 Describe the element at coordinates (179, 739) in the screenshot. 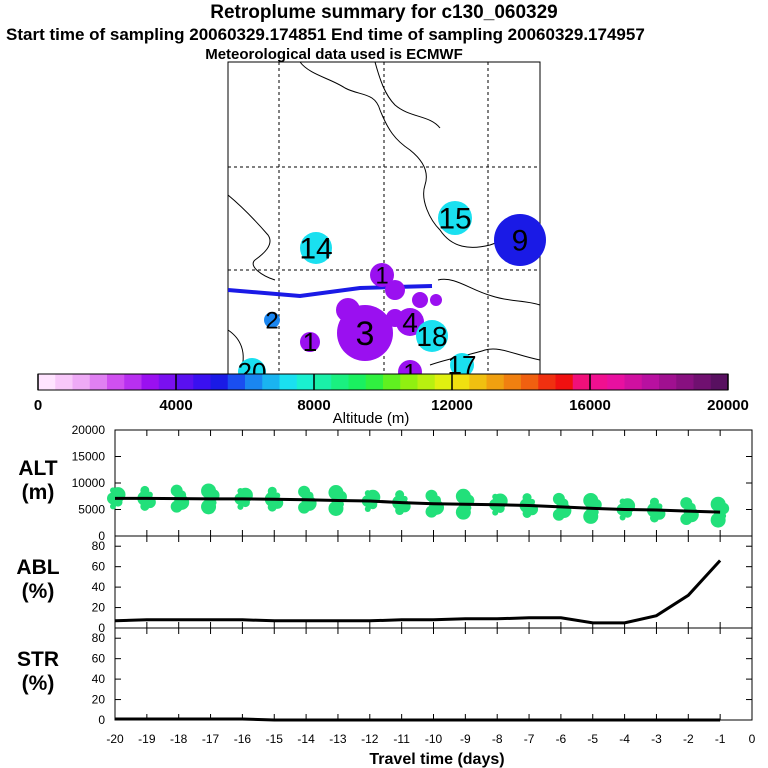

I see `x-tick-label: -18` at that location.